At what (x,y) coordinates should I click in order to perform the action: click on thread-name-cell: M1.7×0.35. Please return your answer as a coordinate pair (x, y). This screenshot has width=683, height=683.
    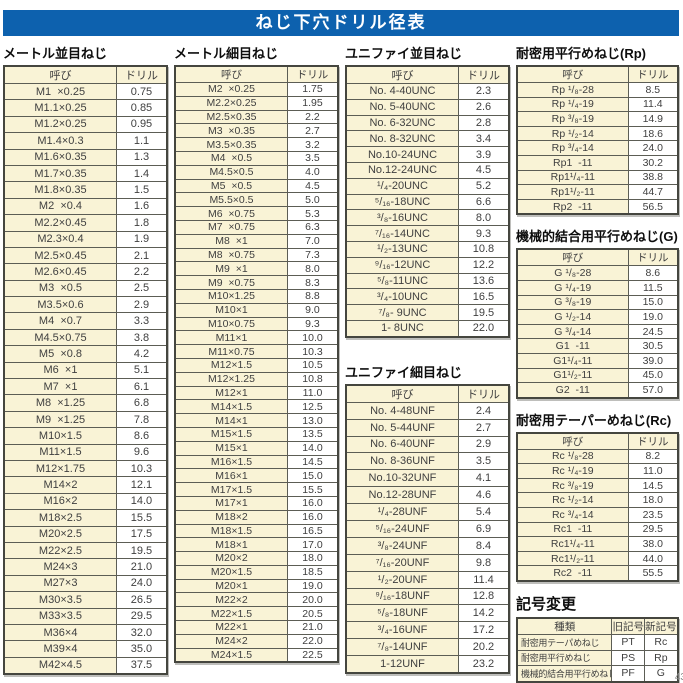
    Looking at the image, I should click on (60, 173).